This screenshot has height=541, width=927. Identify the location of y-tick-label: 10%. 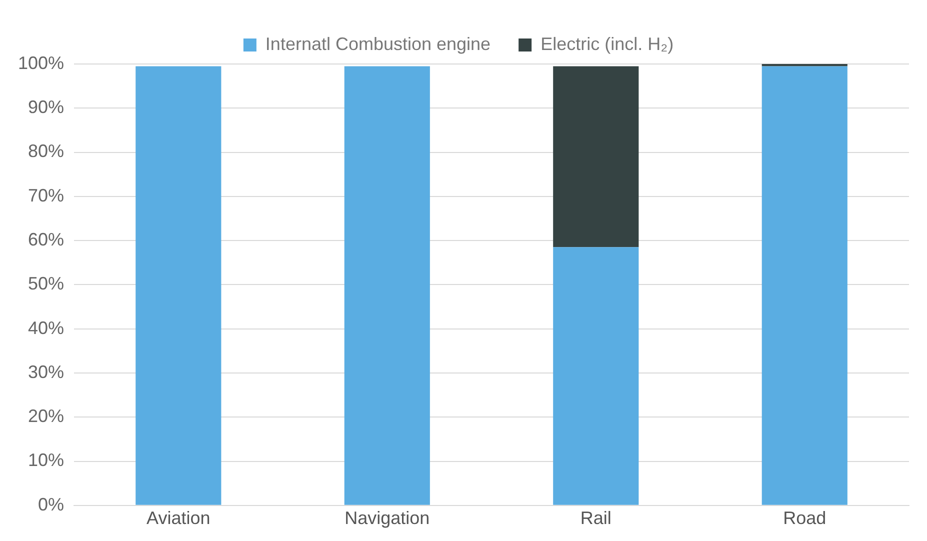
(46, 460).